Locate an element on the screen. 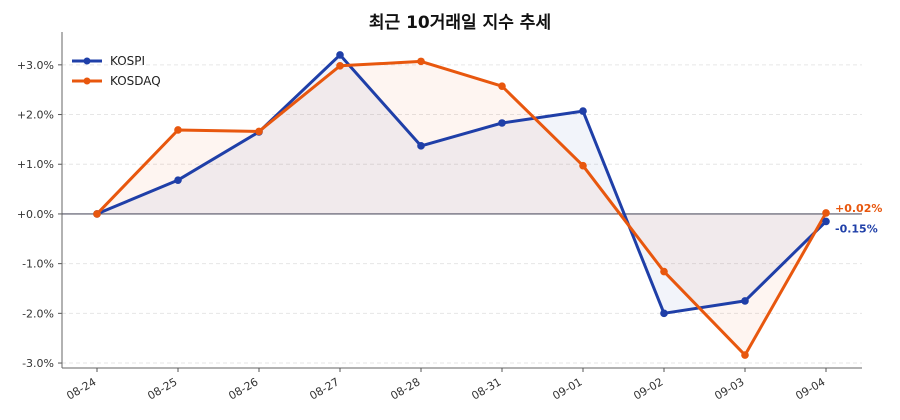 The width and height of the screenshot is (900, 420). chart-title: 최근 10거래일 지수 추세 is located at coordinates (460, 23).